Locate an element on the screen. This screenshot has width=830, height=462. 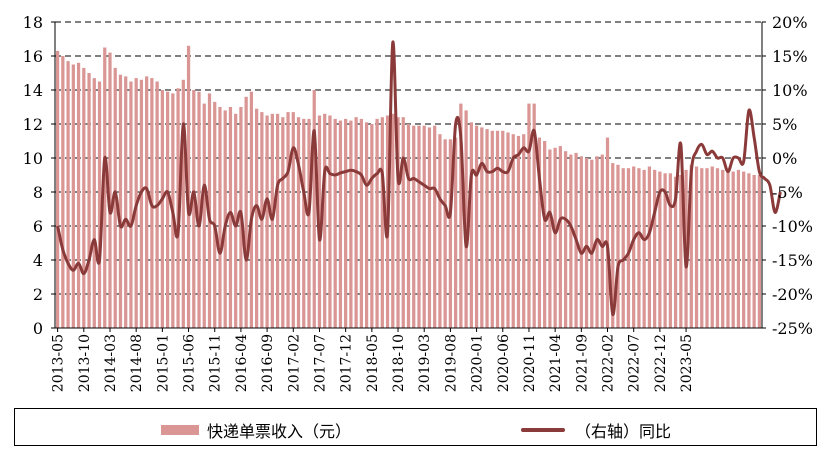
left-tick-label: 4 is located at coordinates (38, 260).